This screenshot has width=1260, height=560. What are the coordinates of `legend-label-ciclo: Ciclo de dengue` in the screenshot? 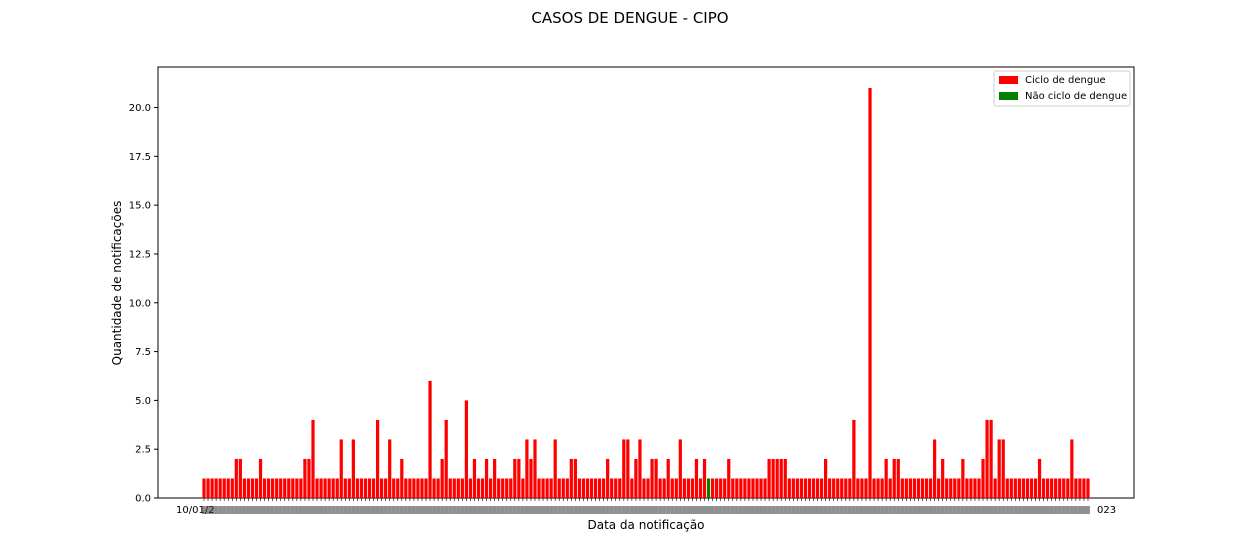 It's located at (1065, 80).